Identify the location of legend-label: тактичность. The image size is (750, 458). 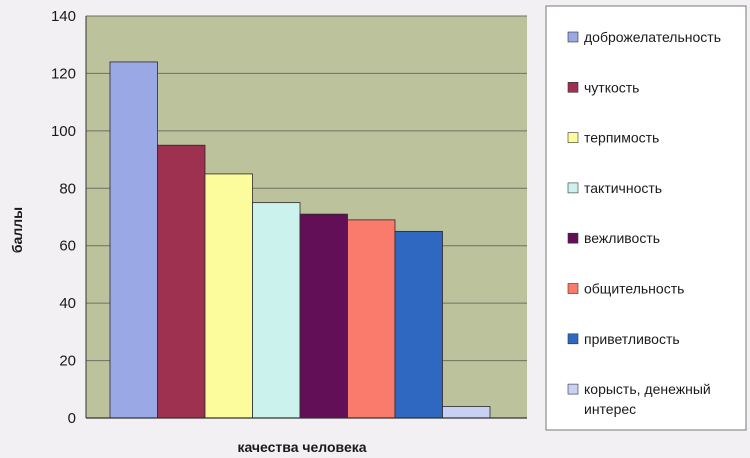
(623, 188).